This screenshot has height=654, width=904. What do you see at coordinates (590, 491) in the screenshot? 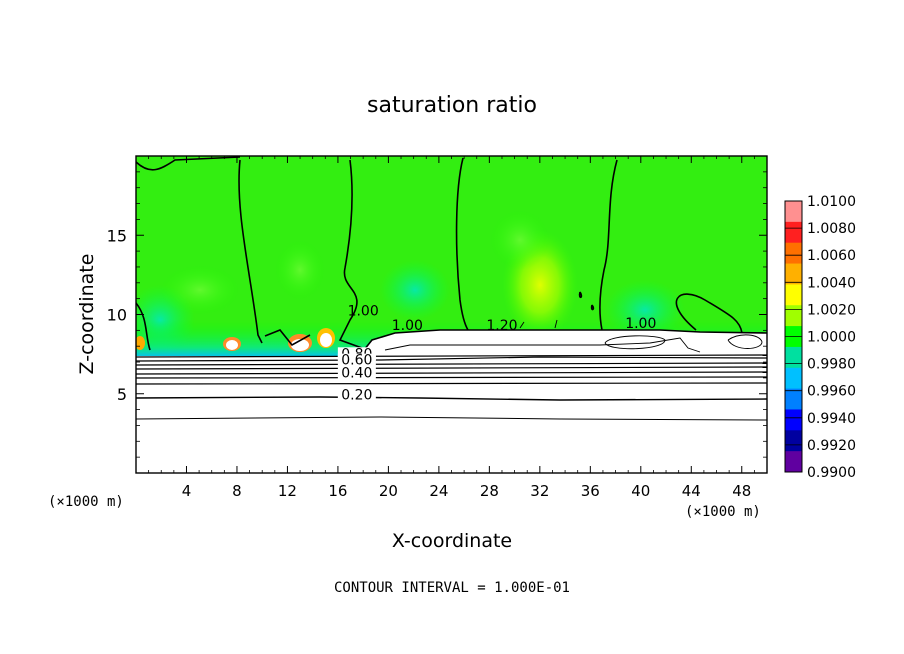
I see `x-tick-label: 36` at bounding box center [590, 491].